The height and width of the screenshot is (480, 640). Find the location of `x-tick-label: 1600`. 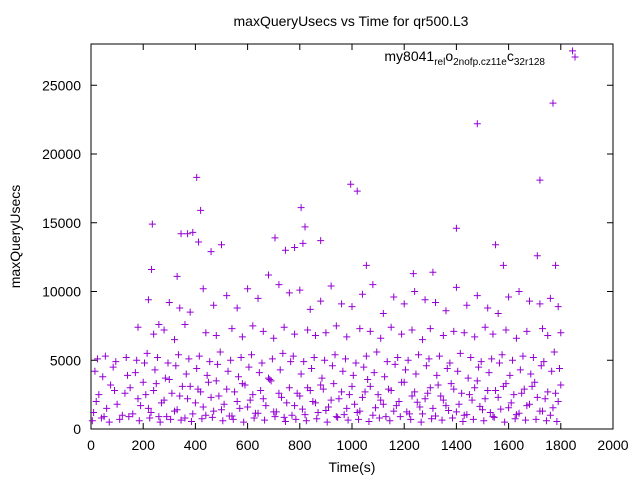

x-tick-label: 1600 is located at coordinates (508, 445).